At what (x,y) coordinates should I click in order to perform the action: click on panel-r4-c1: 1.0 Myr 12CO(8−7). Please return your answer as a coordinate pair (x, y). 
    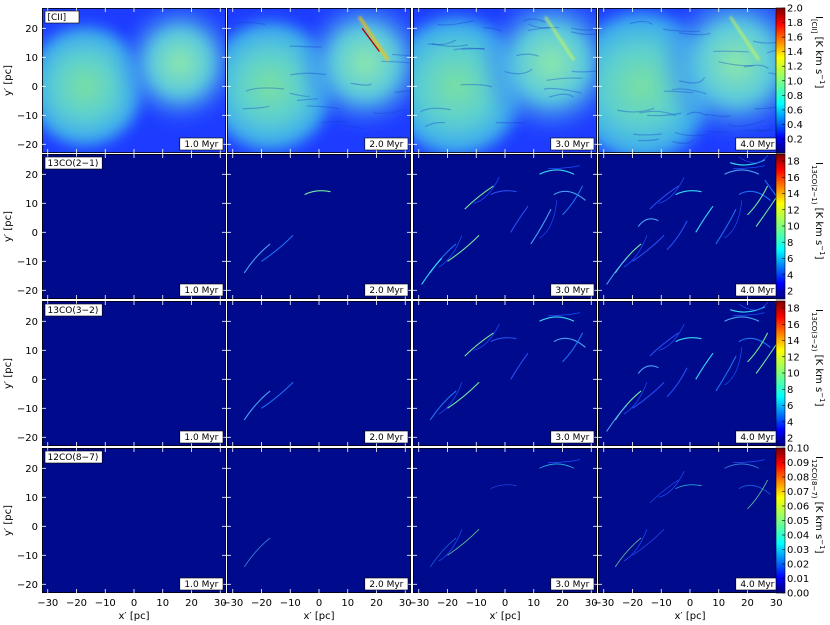
    Looking at the image, I should click on (134, 520).